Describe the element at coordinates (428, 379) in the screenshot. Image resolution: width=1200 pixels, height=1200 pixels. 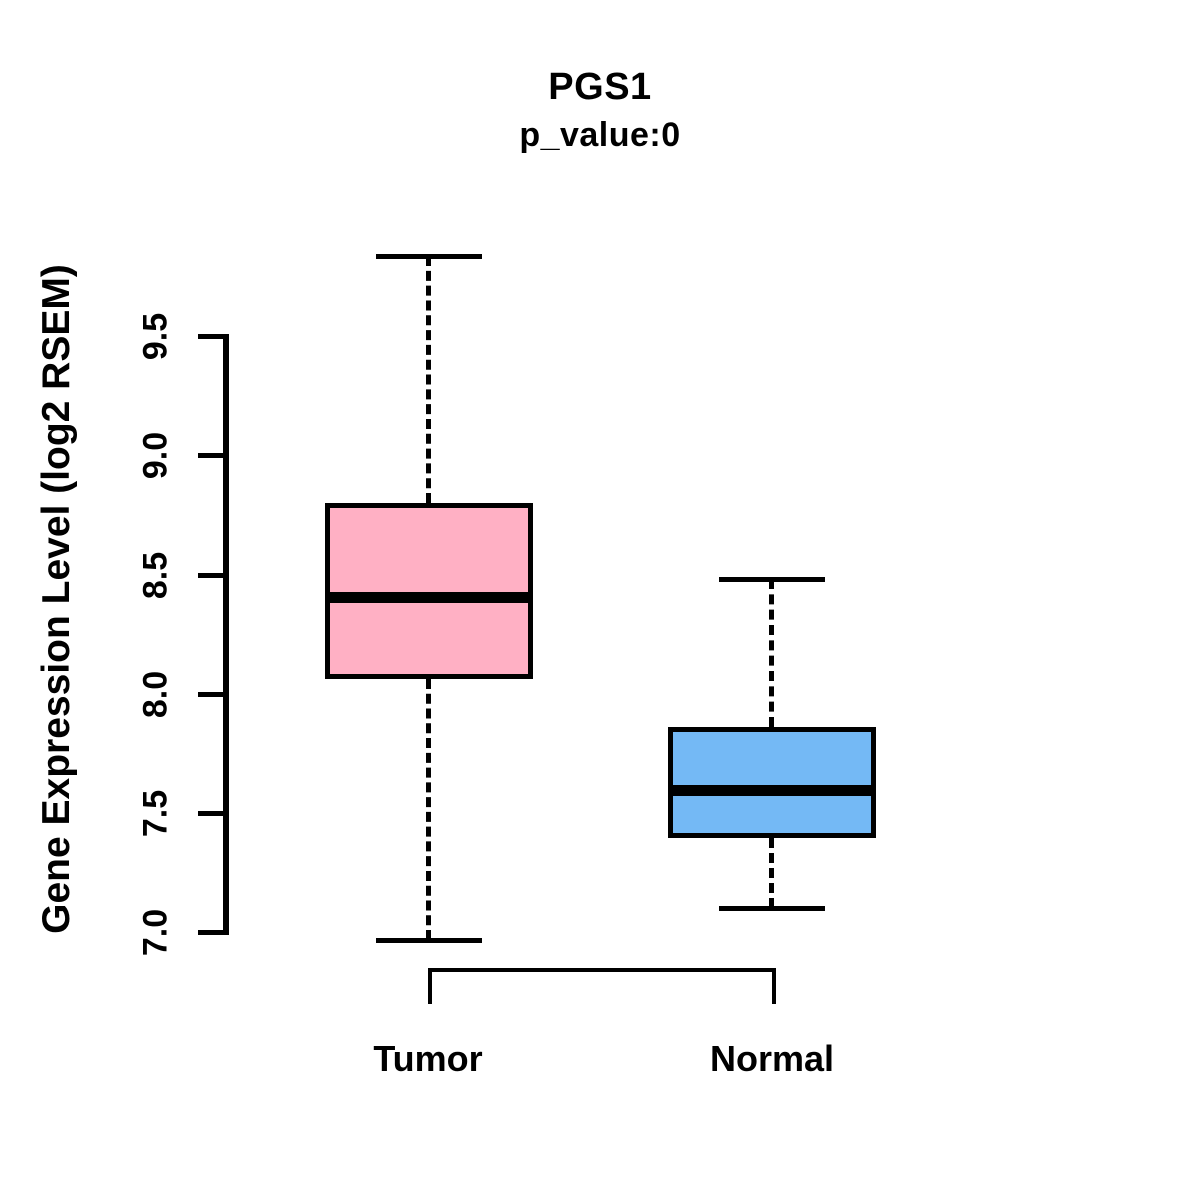
I see `tumor-upper-whisker` at that location.